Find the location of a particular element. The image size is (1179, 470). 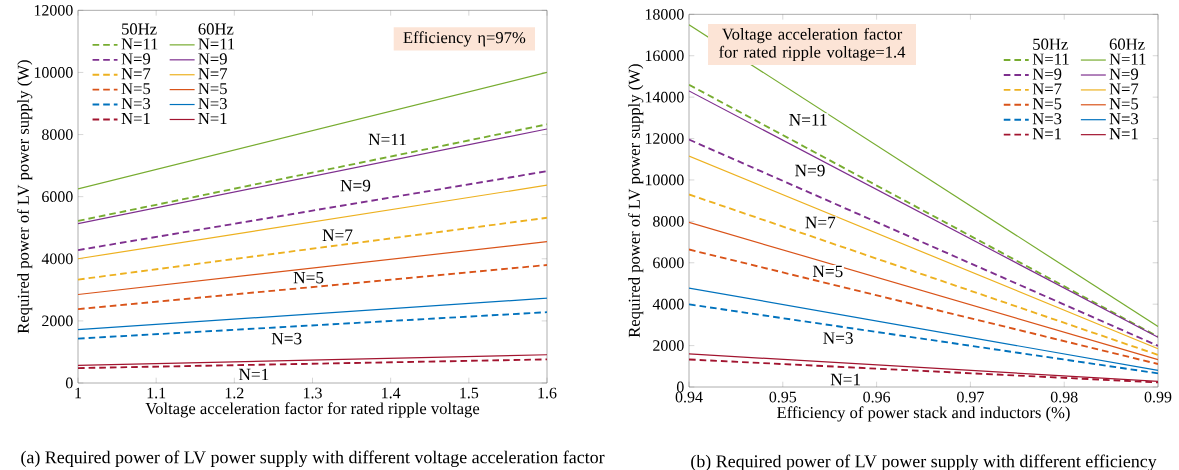

x-tick-label: 1.2 is located at coordinates (234, 393).